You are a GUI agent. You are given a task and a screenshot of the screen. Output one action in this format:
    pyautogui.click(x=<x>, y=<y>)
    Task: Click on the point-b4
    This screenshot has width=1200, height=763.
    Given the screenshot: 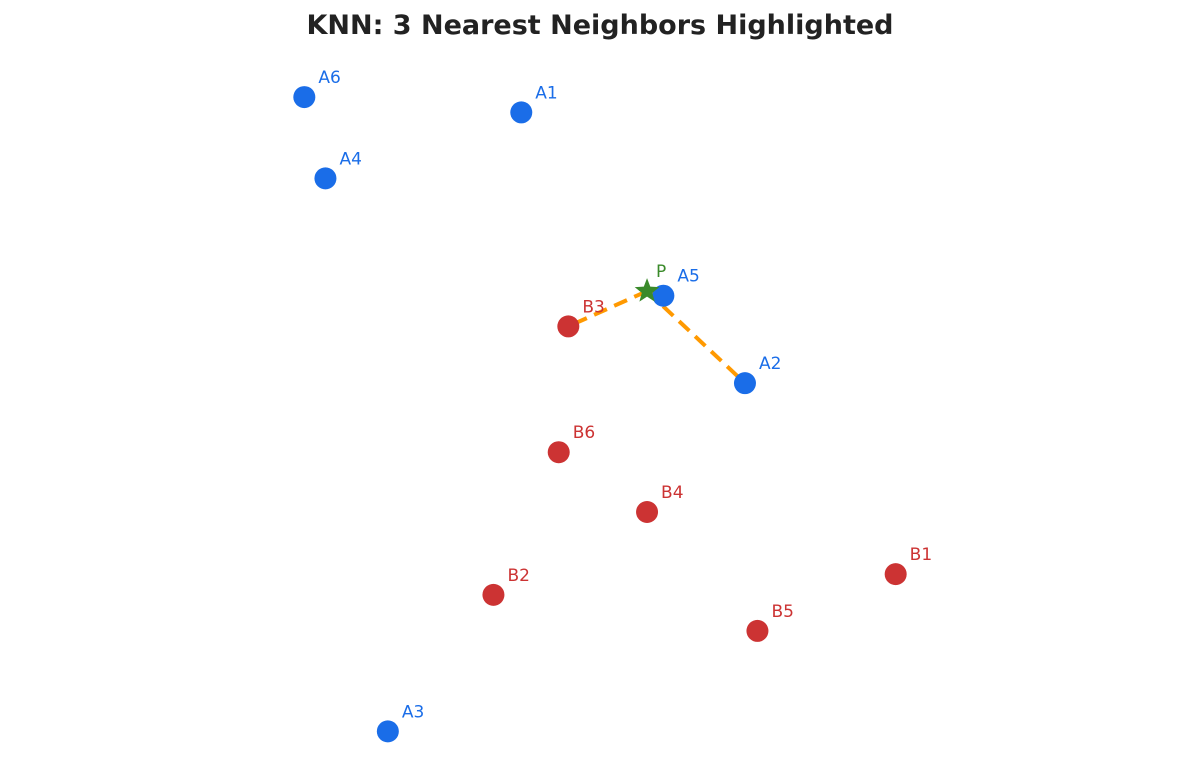 What is the action you would take?
    pyautogui.click(x=647, y=512)
    